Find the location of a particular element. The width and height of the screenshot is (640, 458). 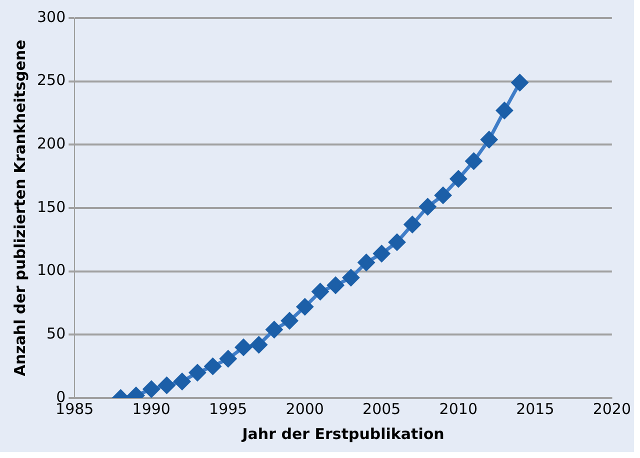

y-axis-title: Anzahl der publizierten Krankheitsgene is located at coordinates (19, 208).